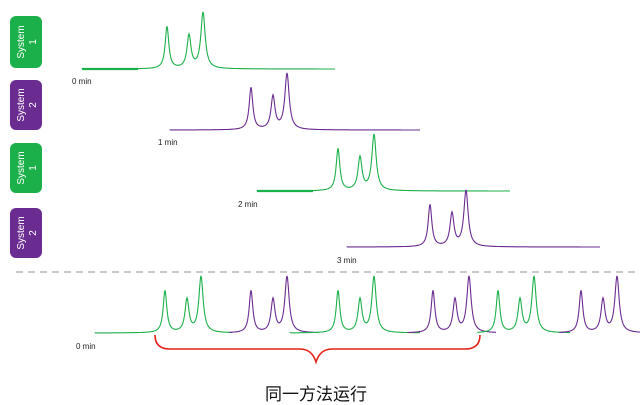  I want to click on caption: 同一方法运行, so click(316, 395).